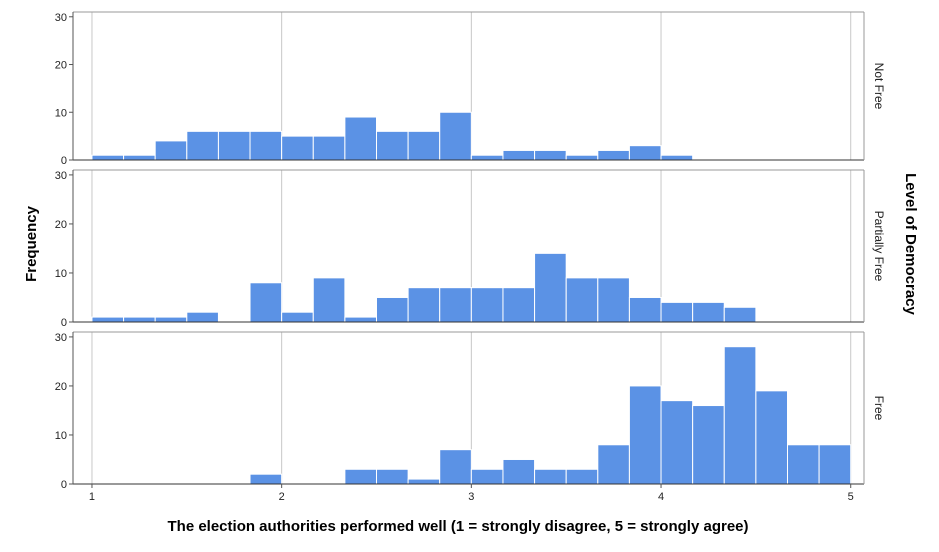 This screenshot has height=552, width=939. I want to click on x-tick-label: 2, so click(282, 497).